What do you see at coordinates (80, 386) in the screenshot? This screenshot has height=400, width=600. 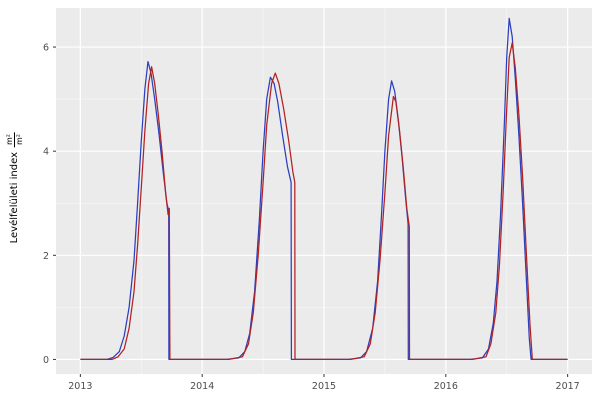 I see `x-tick-label-2013: 2013` at bounding box center [80, 386].